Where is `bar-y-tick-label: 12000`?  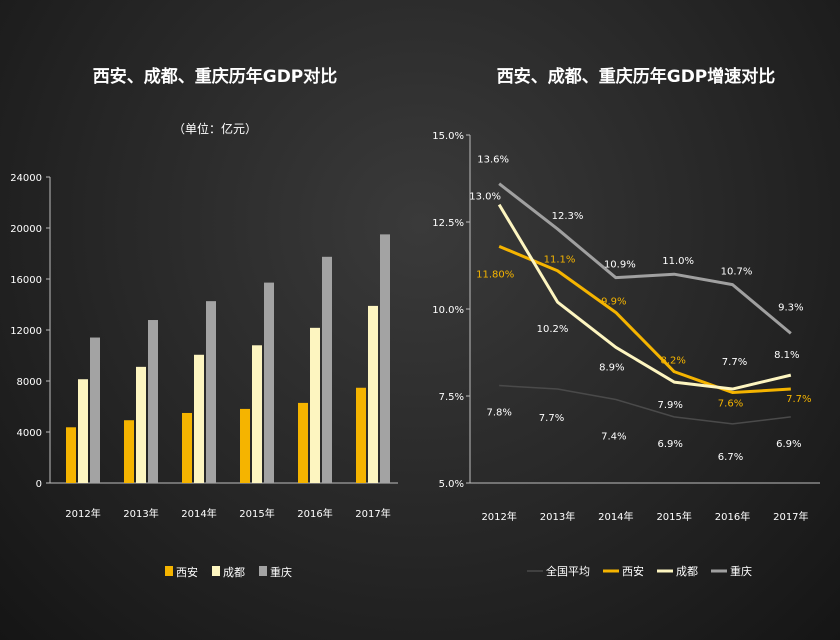 bar-y-tick-label: 12000 is located at coordinates (26, 331).